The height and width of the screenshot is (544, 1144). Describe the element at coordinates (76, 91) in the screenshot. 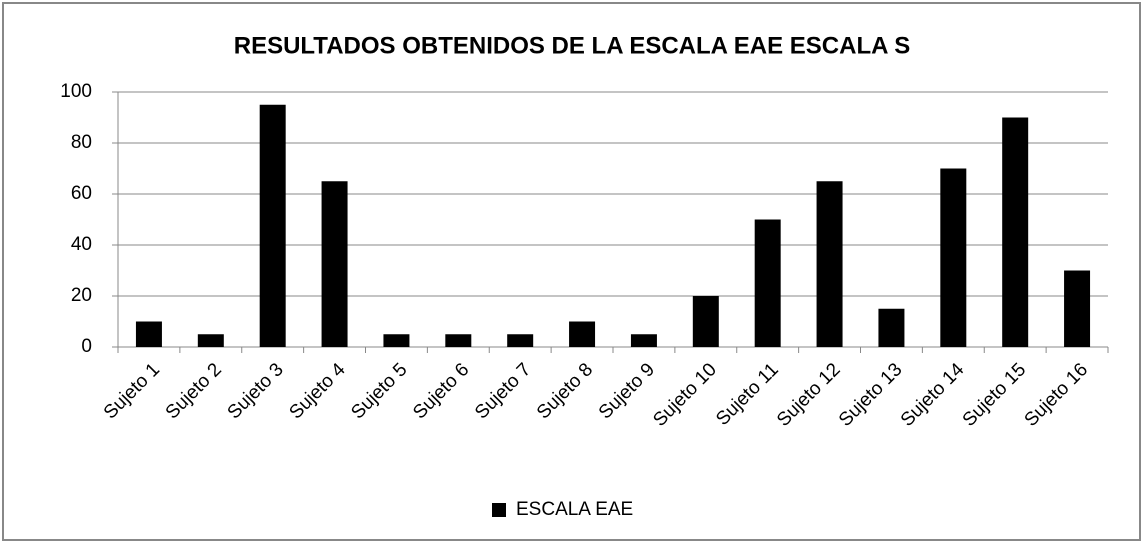

I see `y-tick-label: 100` at that location.